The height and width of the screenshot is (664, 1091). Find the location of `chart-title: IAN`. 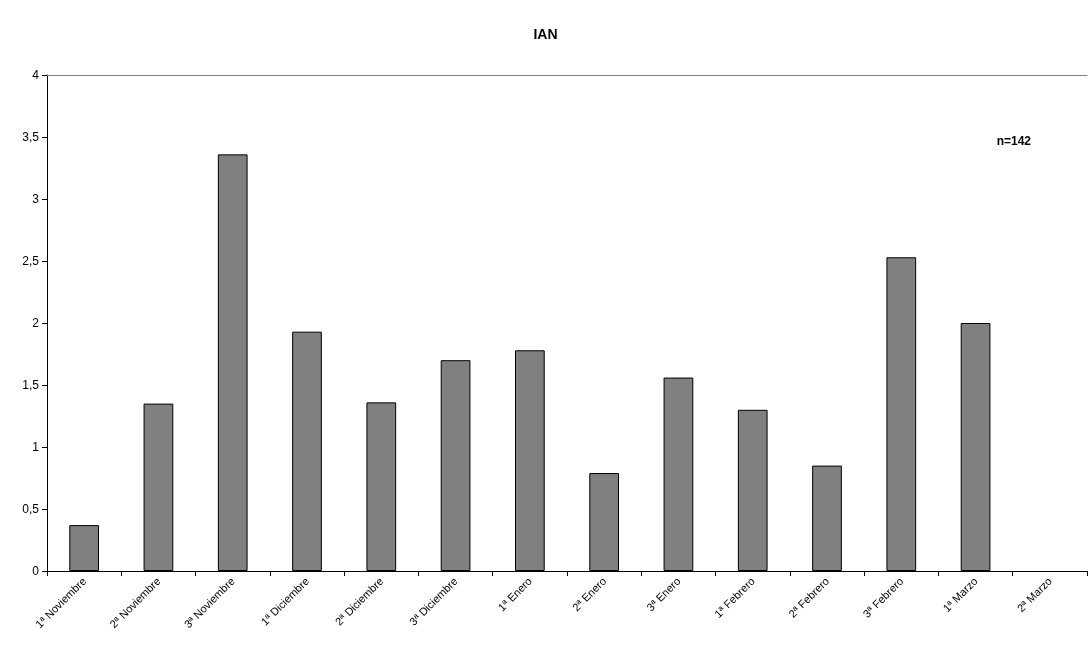

chart-title: IAN is located at coordinates (545, 34).